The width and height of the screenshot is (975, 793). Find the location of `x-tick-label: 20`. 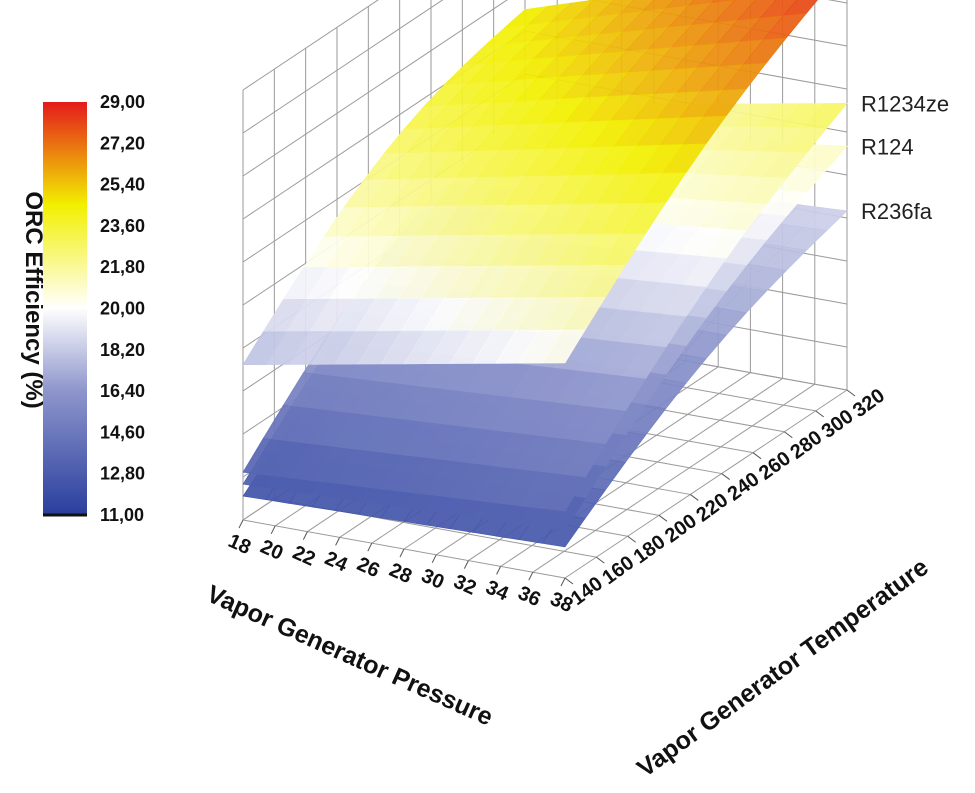

x-tick-label: 20 is located at coordinates (271, 550).